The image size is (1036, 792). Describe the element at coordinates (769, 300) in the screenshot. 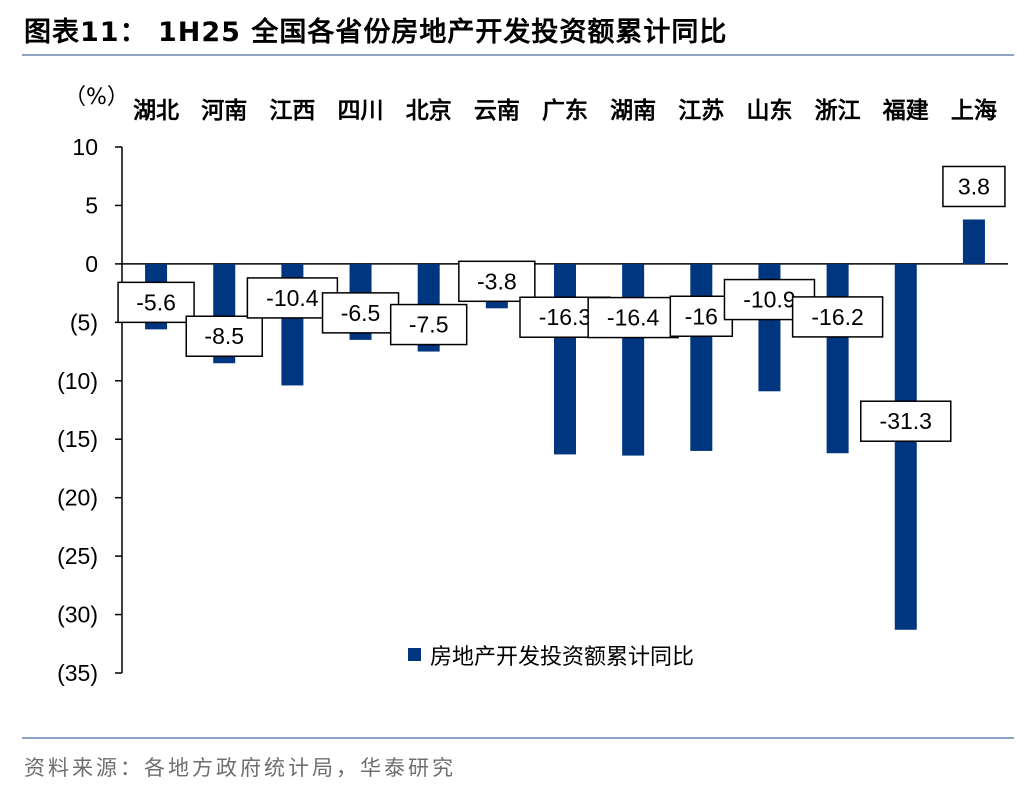

I see `data-label: -10.9` at that location.